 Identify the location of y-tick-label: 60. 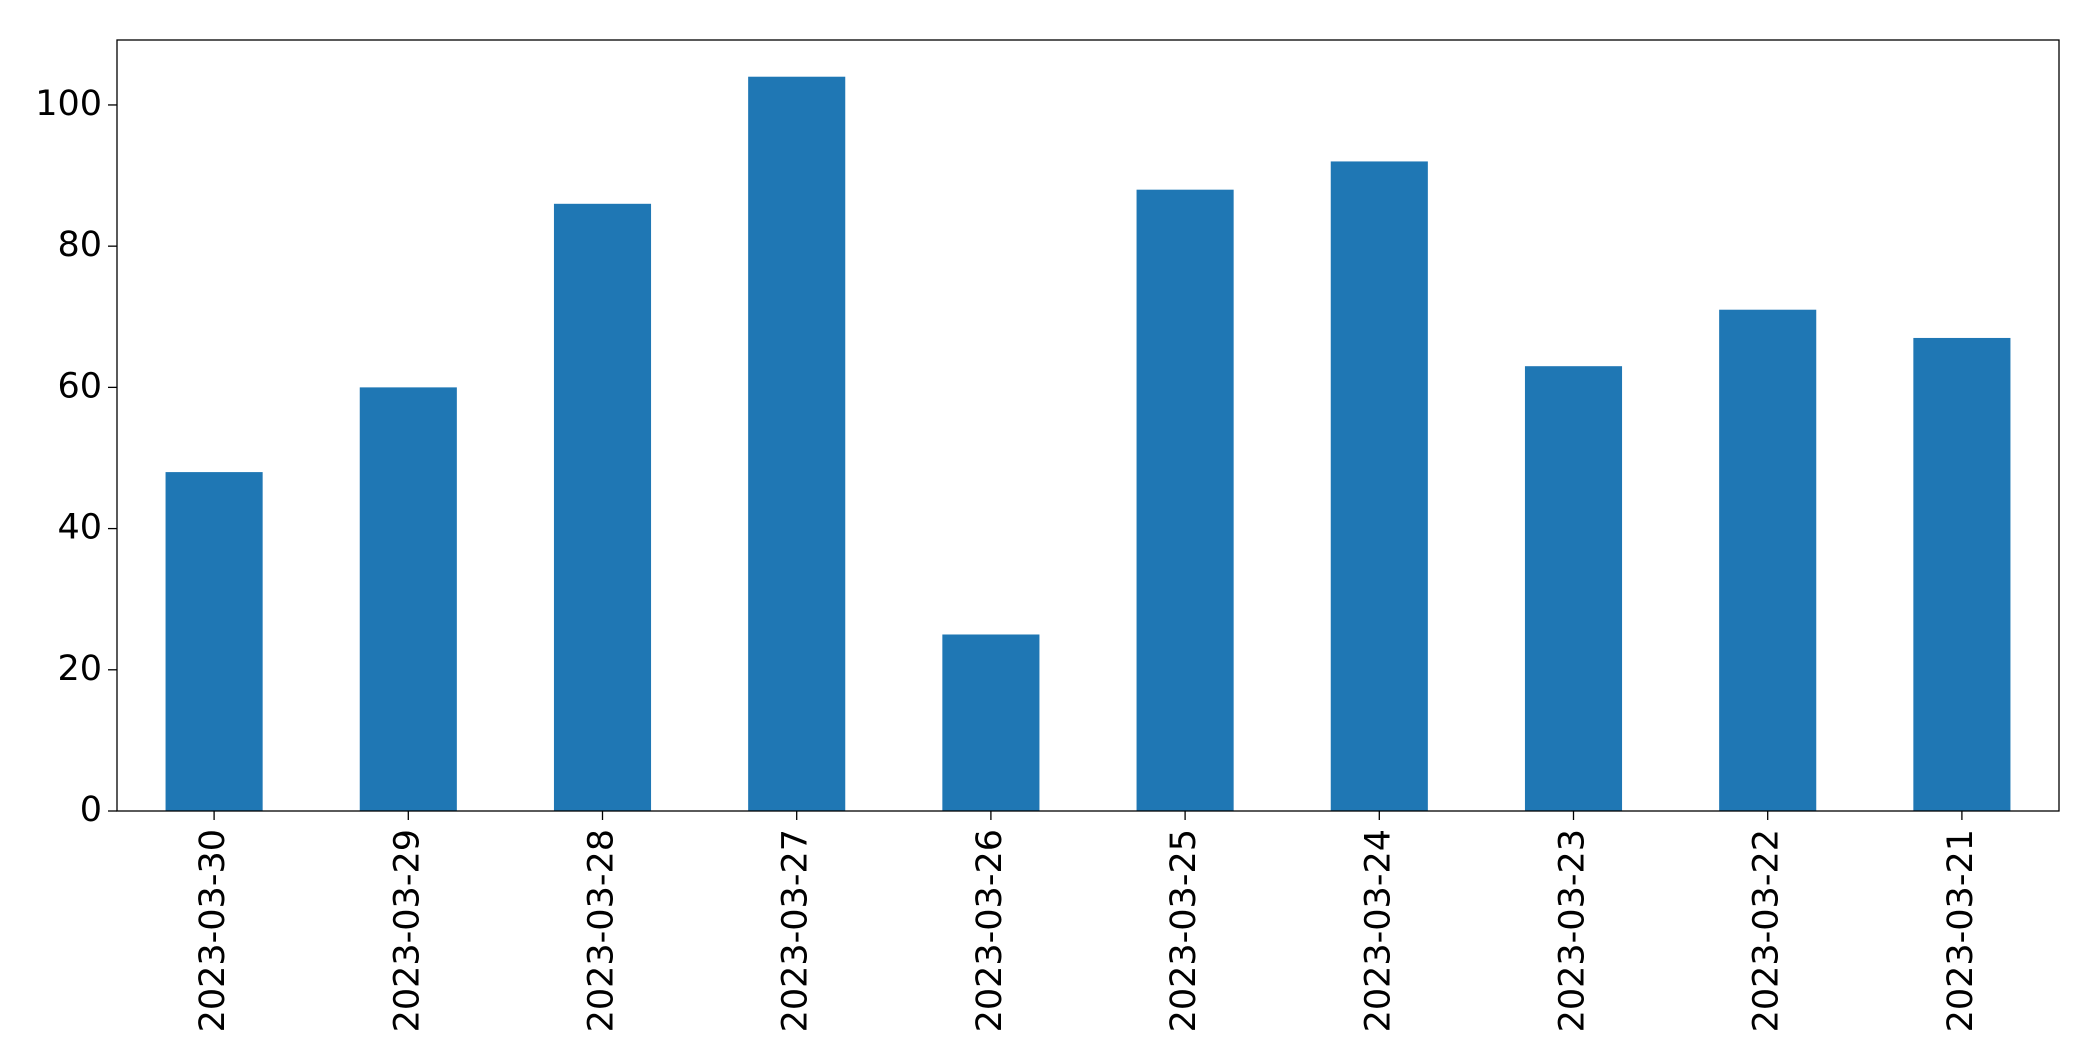
(79, 386).